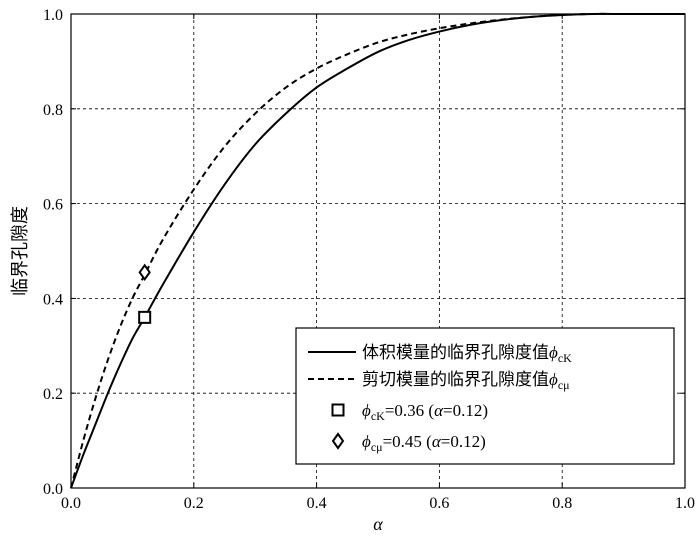 This screenshot has height=539, width=700. Describe the element at coordinates (338, 410) in the screenshot. I see `legend-marker-square` at that location.